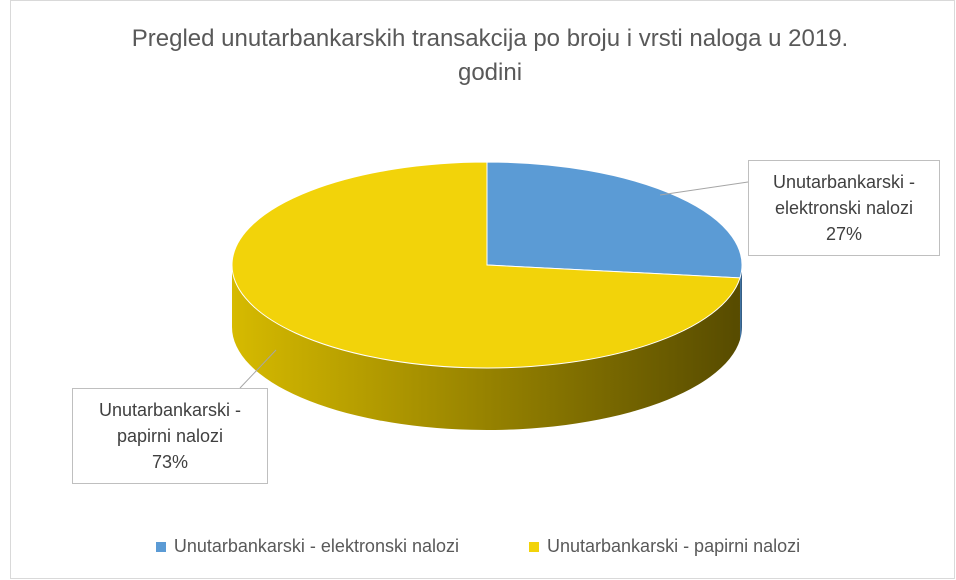 This screenshot has height=580, width=956. Describe the element at coordinates (614, 220) in the screenshot. I see `pie-slice` at that location.